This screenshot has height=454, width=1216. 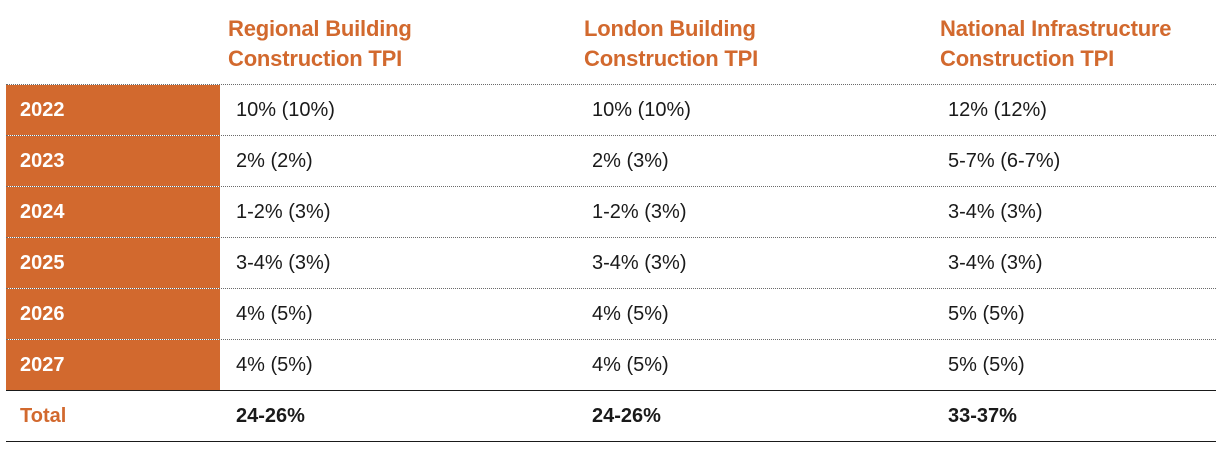 What do you see at coordinates (274, 160) in the screenshot?
I see `table-cell: 2% (2%)` at bounding box center [274, 160].